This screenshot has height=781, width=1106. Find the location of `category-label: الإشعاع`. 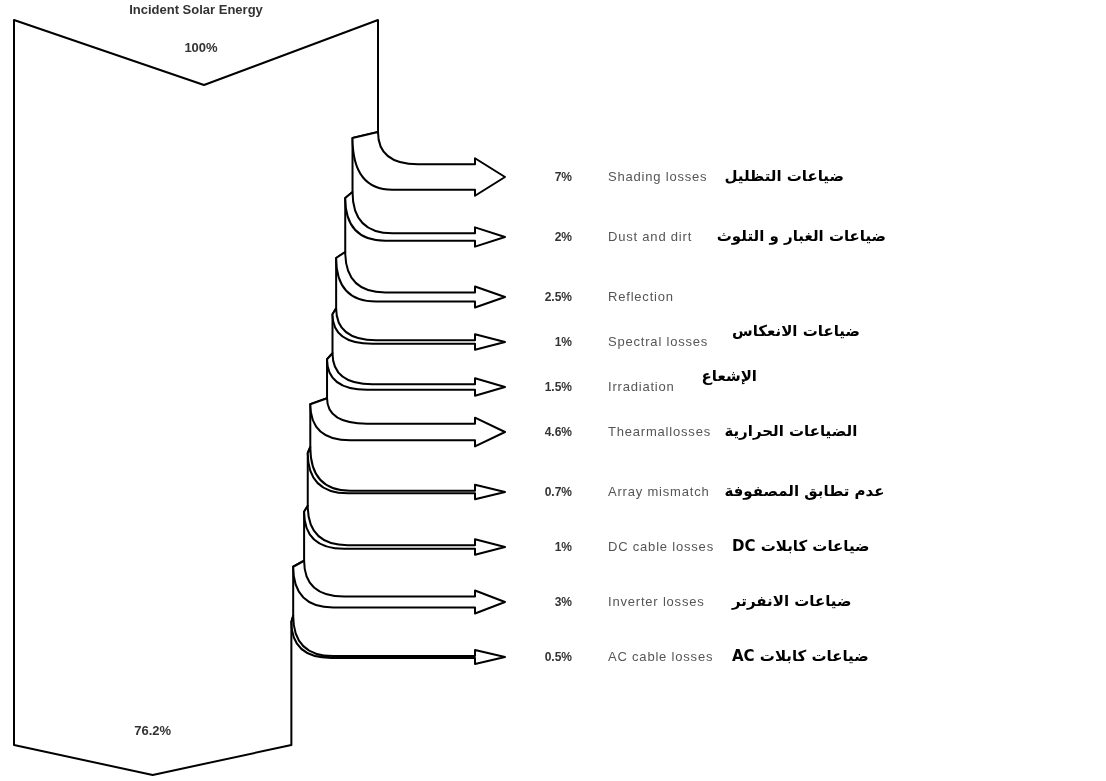

category-label: الإشعاع is located at coordinates (729, 376).